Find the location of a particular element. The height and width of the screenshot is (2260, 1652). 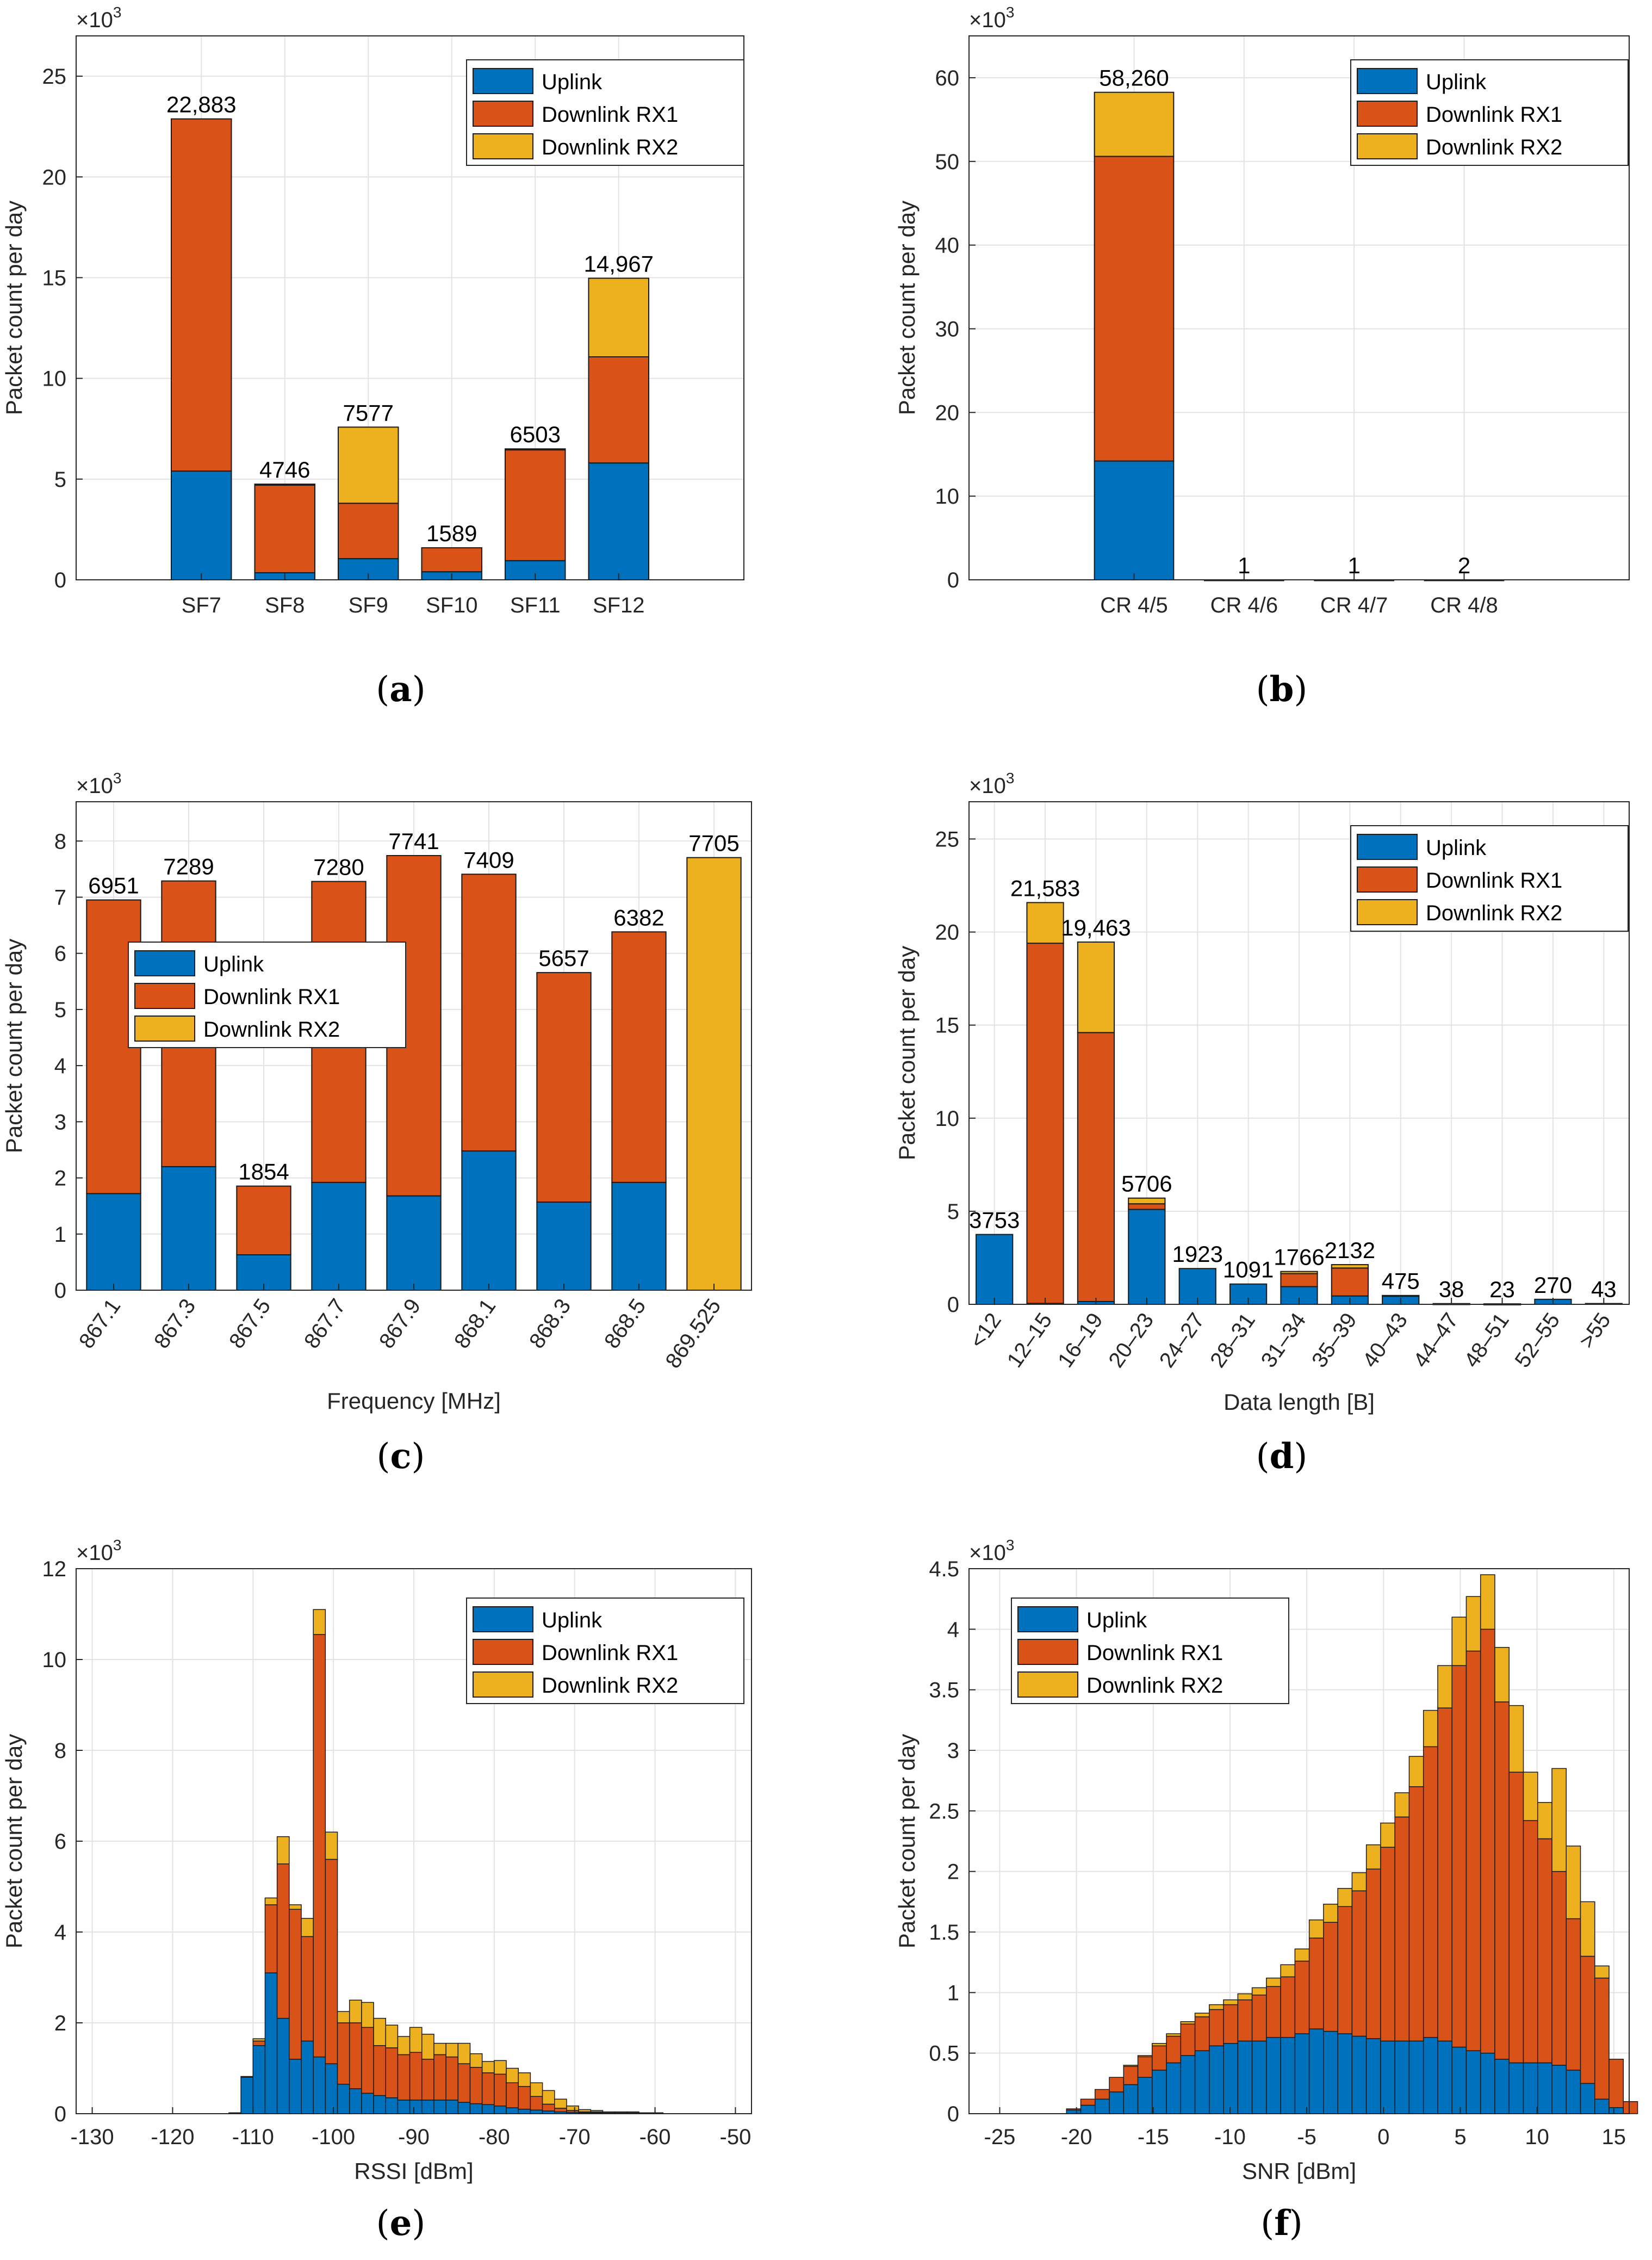

y-tick-label: 5 is located at coordinates (60, 1010).